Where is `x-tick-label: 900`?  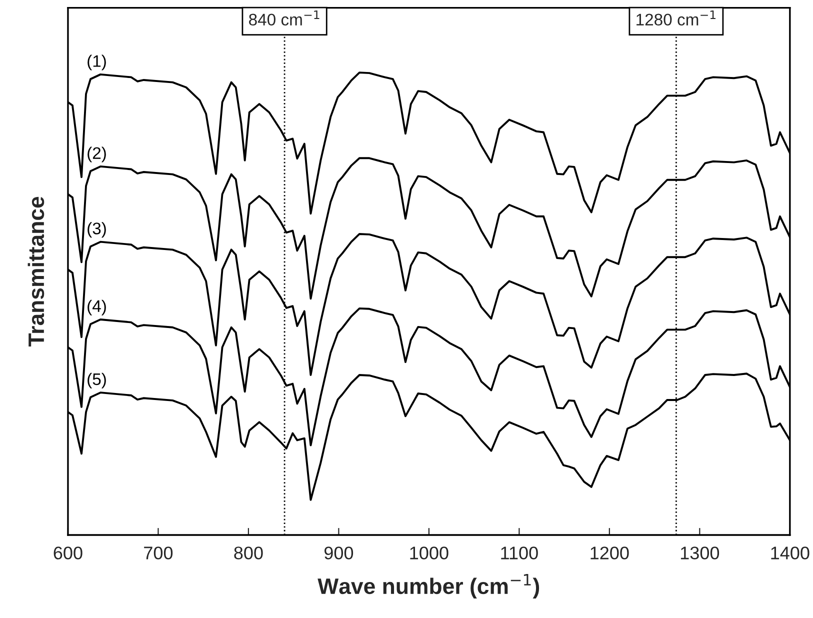 x-tick-label: 900 is located at coordinates (339, 553).